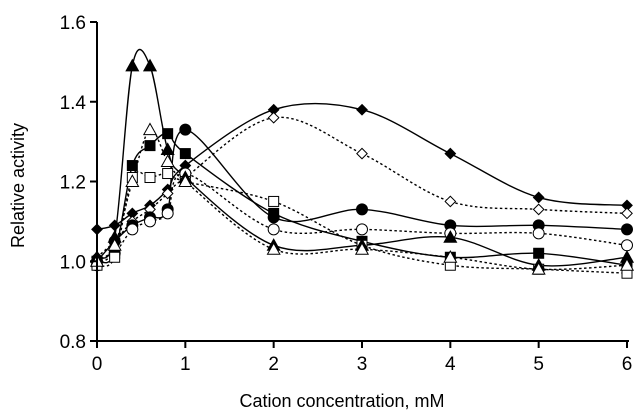 This screenshot has height=414, width=636. Describe the element at coordinates (362, 364) in the screenshot. I see `x-tick-label: 3` at that location.